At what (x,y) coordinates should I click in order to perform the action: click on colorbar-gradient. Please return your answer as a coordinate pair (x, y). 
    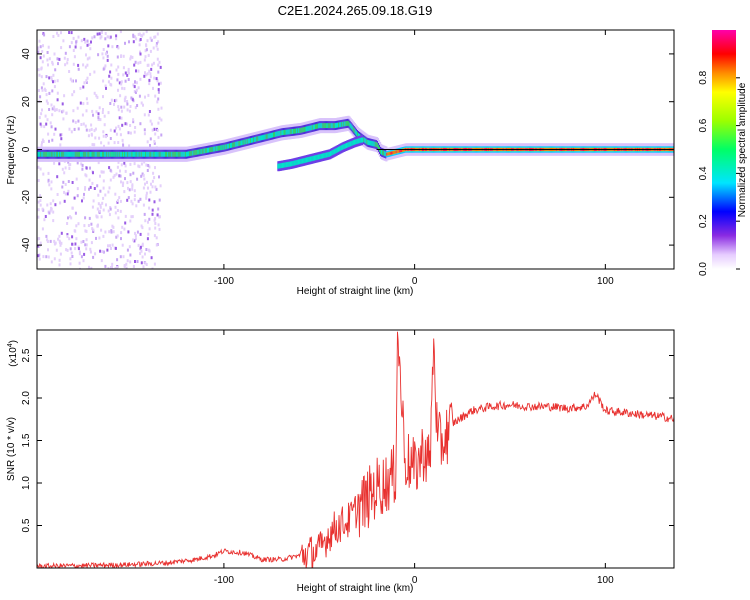
    Looking at the image, I should click on (724, 149).